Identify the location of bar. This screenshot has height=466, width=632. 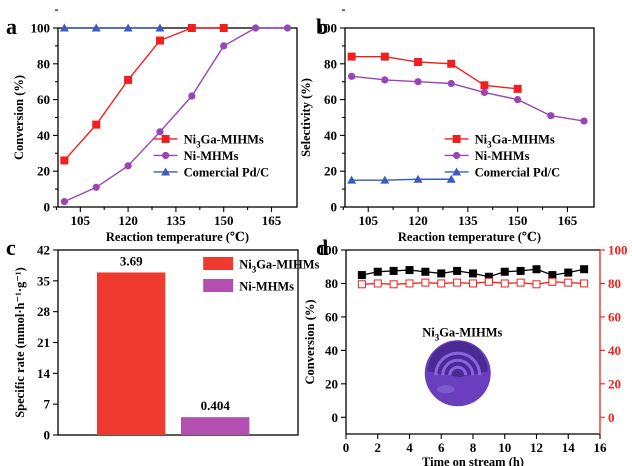
(131, 353).